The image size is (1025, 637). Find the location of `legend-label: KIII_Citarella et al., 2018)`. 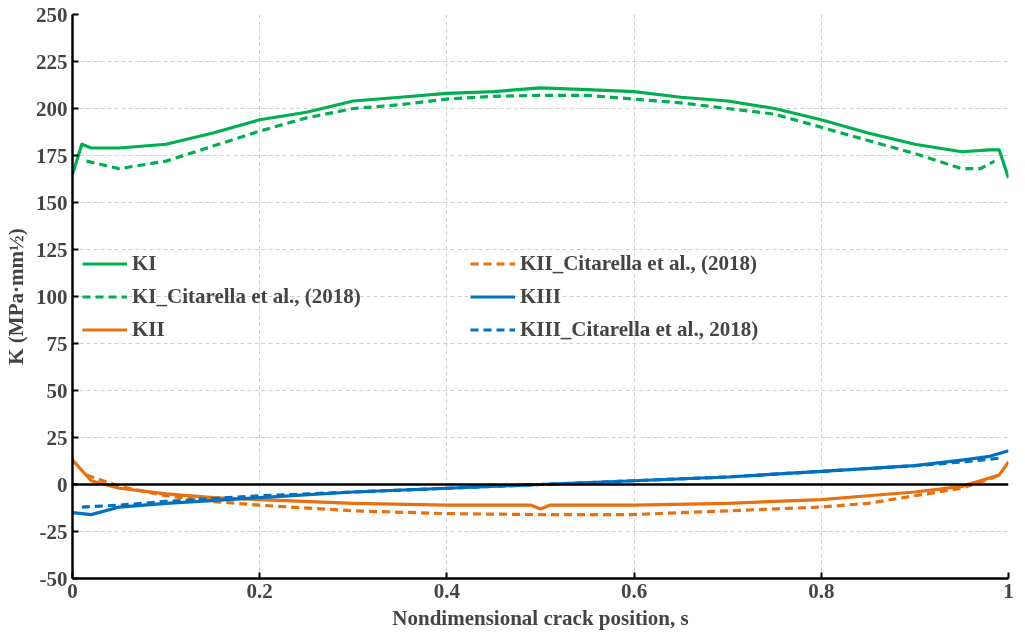

legend-label: KIII_Citarella et al., 2018) is located at coordinates (640, 329).